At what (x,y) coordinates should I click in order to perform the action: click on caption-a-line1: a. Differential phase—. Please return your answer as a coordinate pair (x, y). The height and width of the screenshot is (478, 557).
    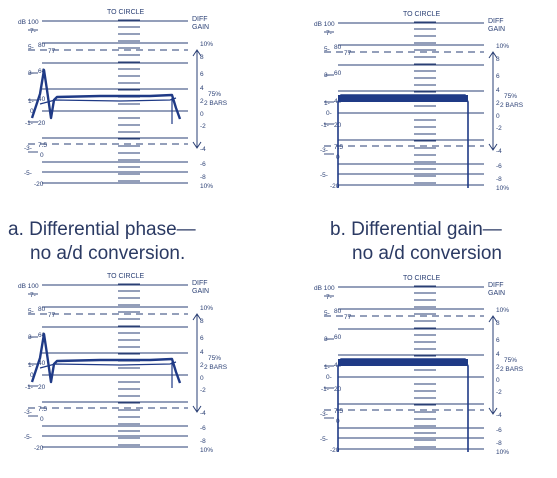
    Looking at the image, I should click on (102, 229).